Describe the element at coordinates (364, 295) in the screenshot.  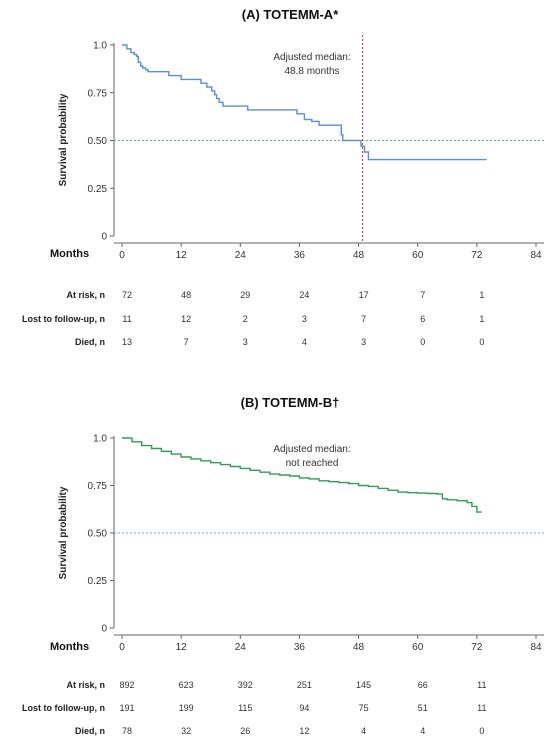
I see `risk-table-cell: 17` at that location.